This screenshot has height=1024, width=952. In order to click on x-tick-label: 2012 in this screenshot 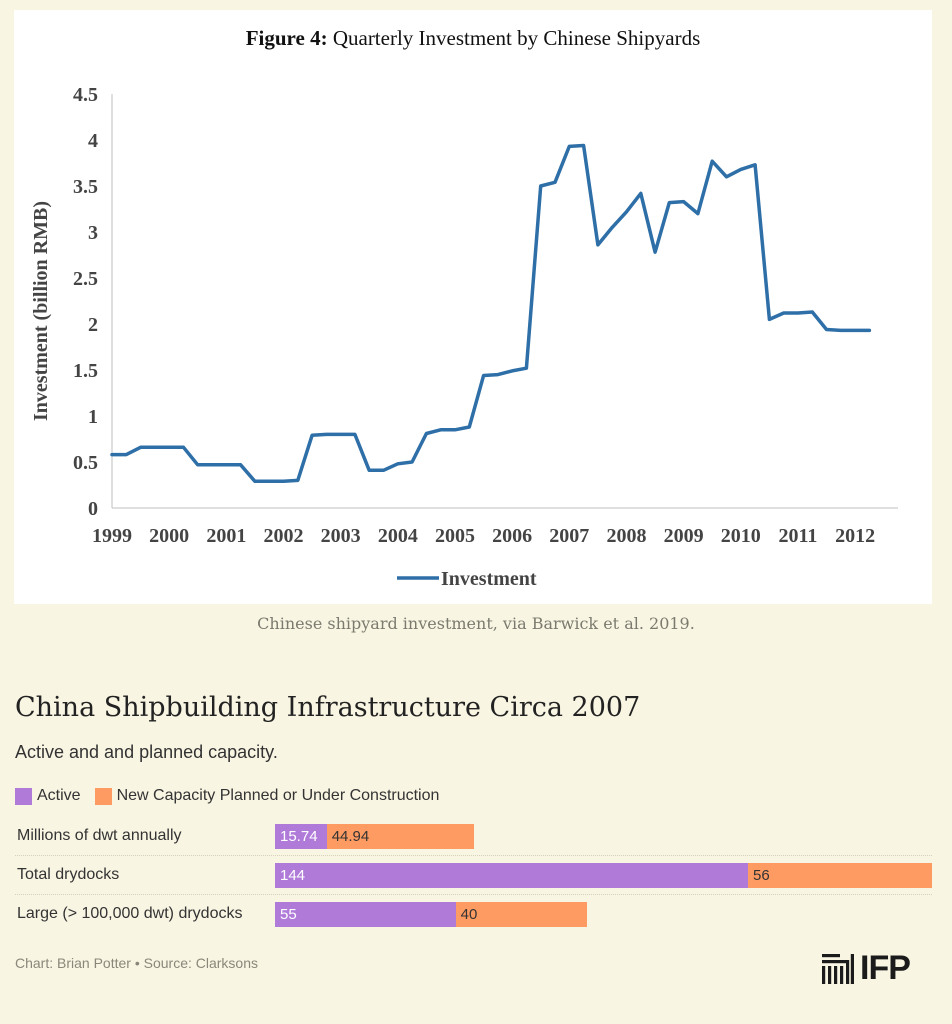, I will do `click(855, 536)`.